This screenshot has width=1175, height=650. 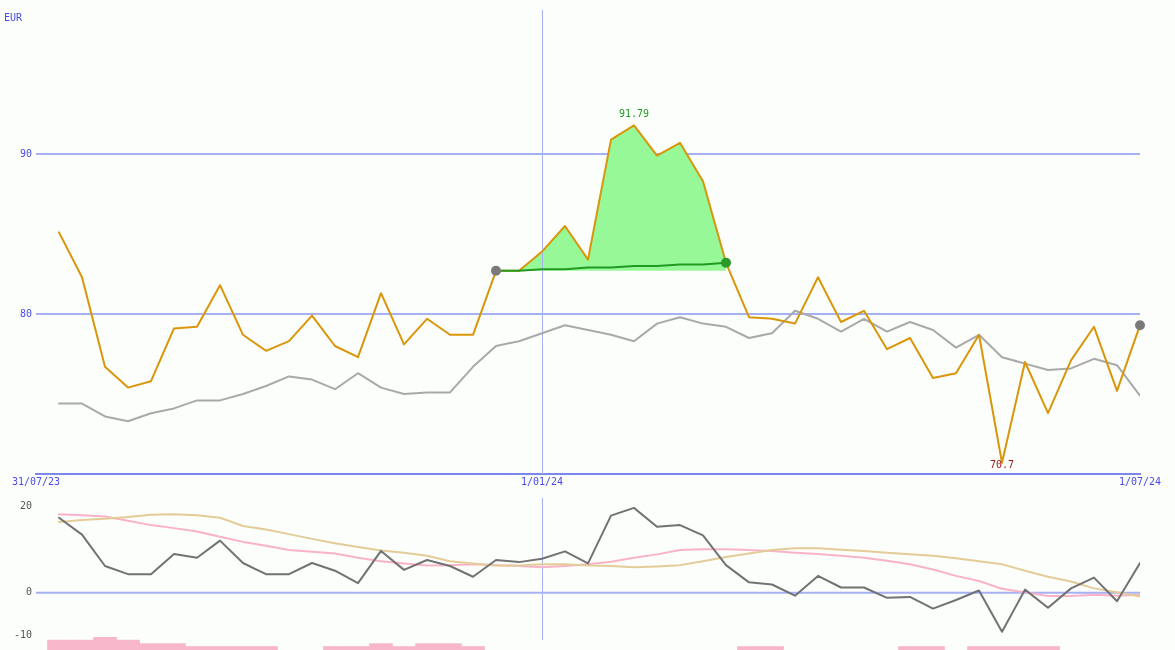 I want to click on y-axis-title: EUR, so click(x=14, y=17).